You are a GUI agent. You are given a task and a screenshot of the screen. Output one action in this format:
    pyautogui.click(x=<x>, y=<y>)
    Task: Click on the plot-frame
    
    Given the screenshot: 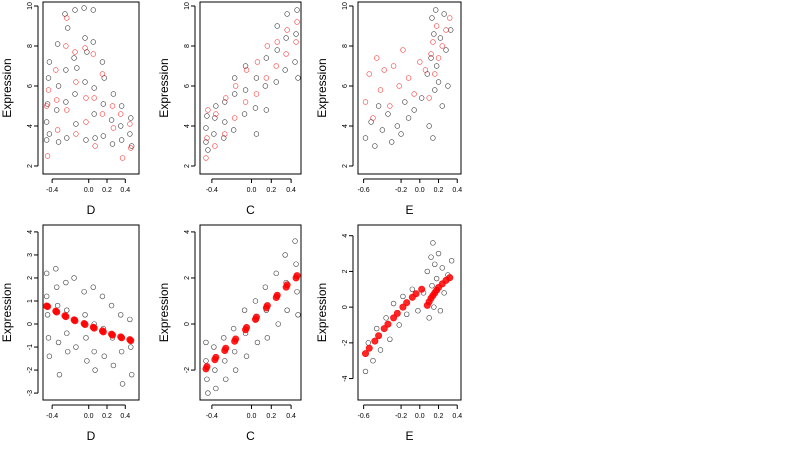 What is the action you would take?
    pyautogui.click(x=91, y=88)
    